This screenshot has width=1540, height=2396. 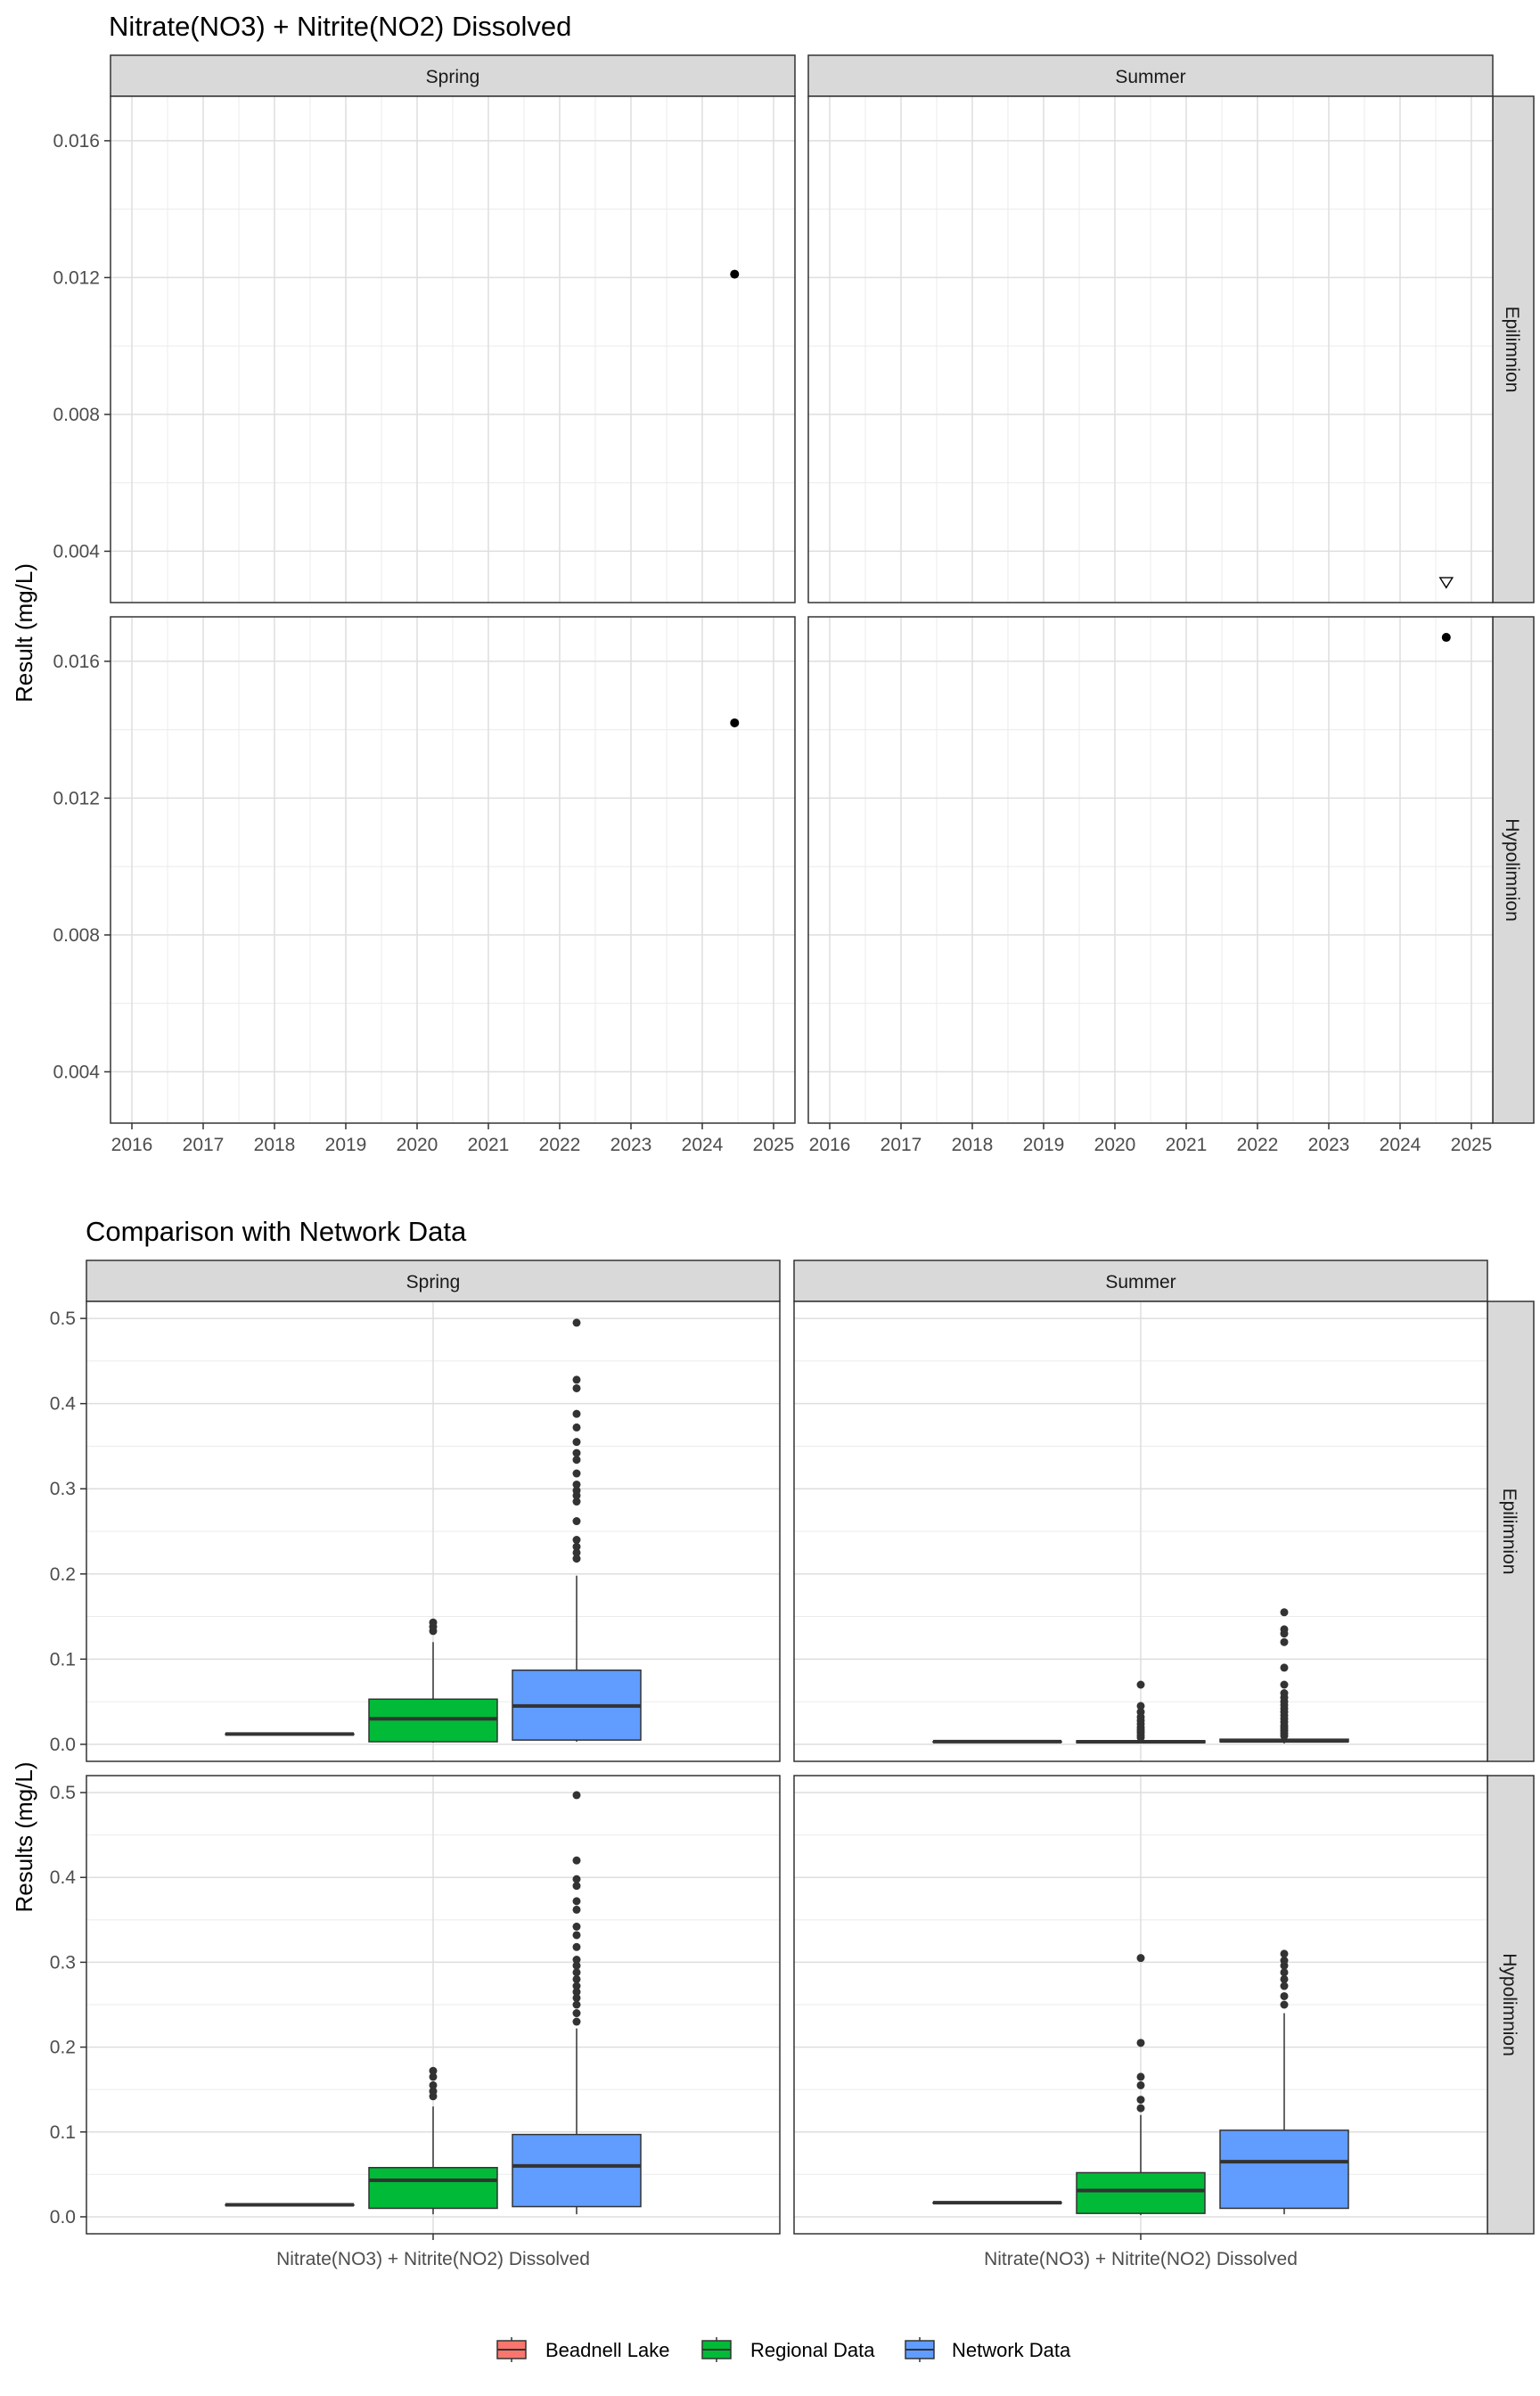 I want to click on chart1-title: Nitrate(NO3) + Nitrite(NO2) Dissolved, so click(x=340, y=26).